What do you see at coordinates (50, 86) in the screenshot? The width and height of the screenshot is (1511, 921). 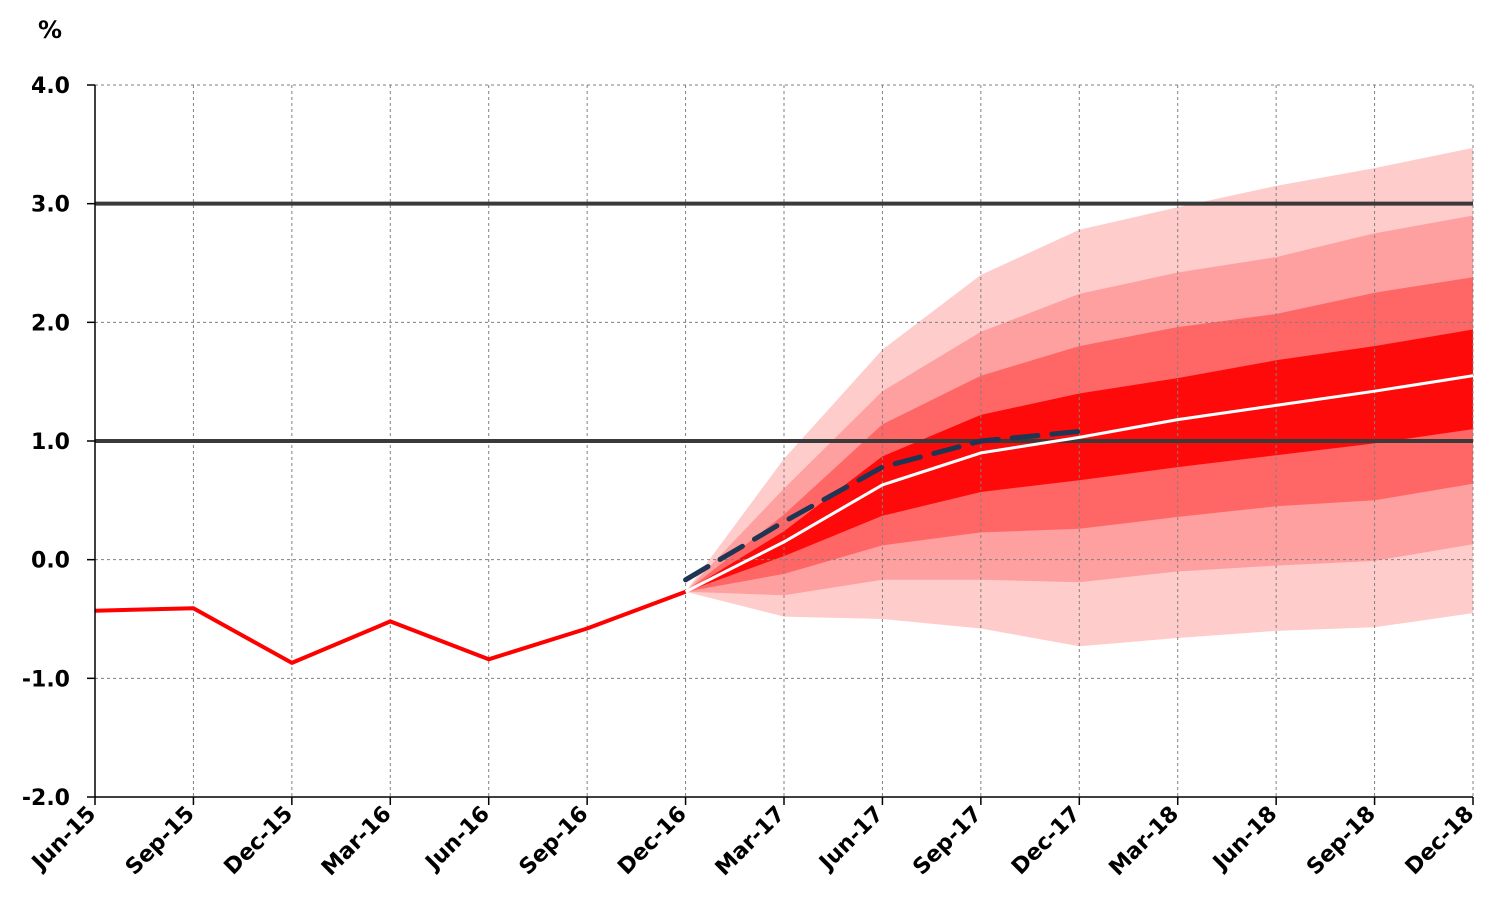 I see `y-tick-label: 4.0` at bounding box center [50, 86].